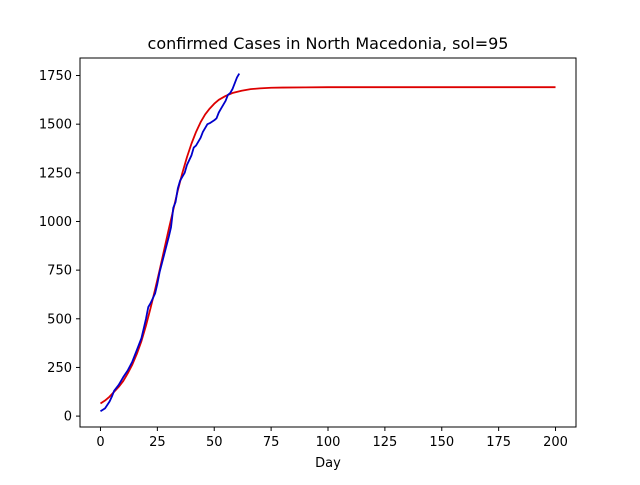 The image size is (640, 485). Describe the element at coordinates (59, 319) in the screenshot. I see `y-tick-label: 500` at that location.